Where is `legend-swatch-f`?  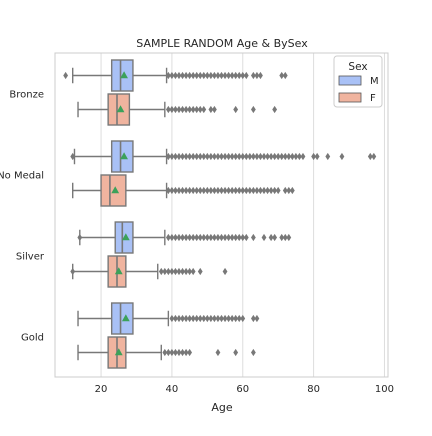 legend-swatch-f is located at coordinates (350, 97).